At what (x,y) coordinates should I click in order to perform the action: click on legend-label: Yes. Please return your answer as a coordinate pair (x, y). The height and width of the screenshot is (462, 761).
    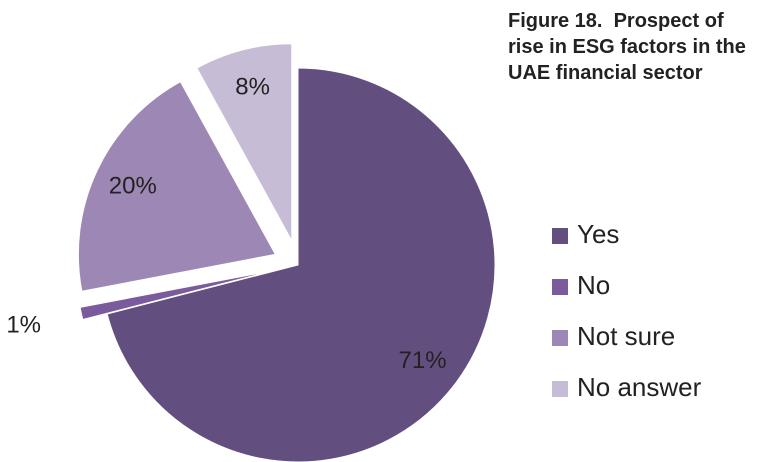
    Looking at the image, I should click on (598, 234).